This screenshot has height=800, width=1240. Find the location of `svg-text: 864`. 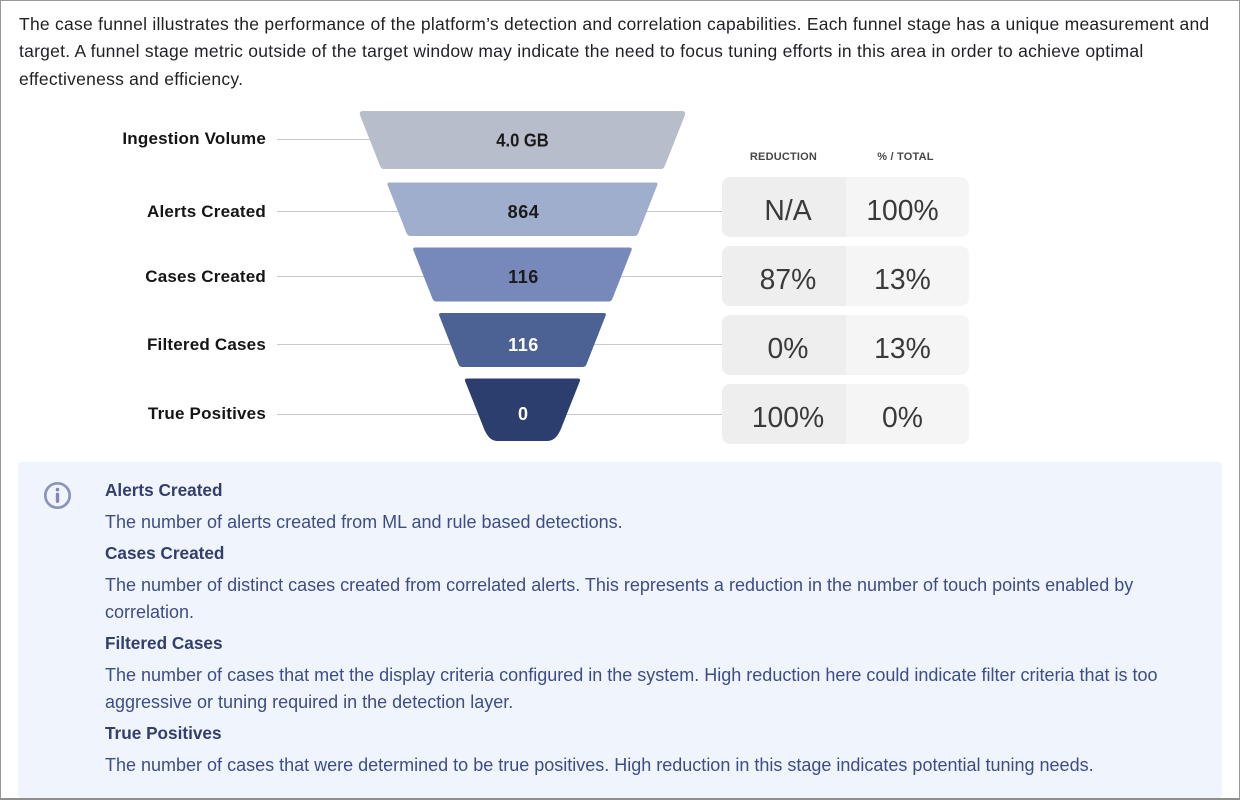

svg-text: 864 is located at coordinates (524, 212).